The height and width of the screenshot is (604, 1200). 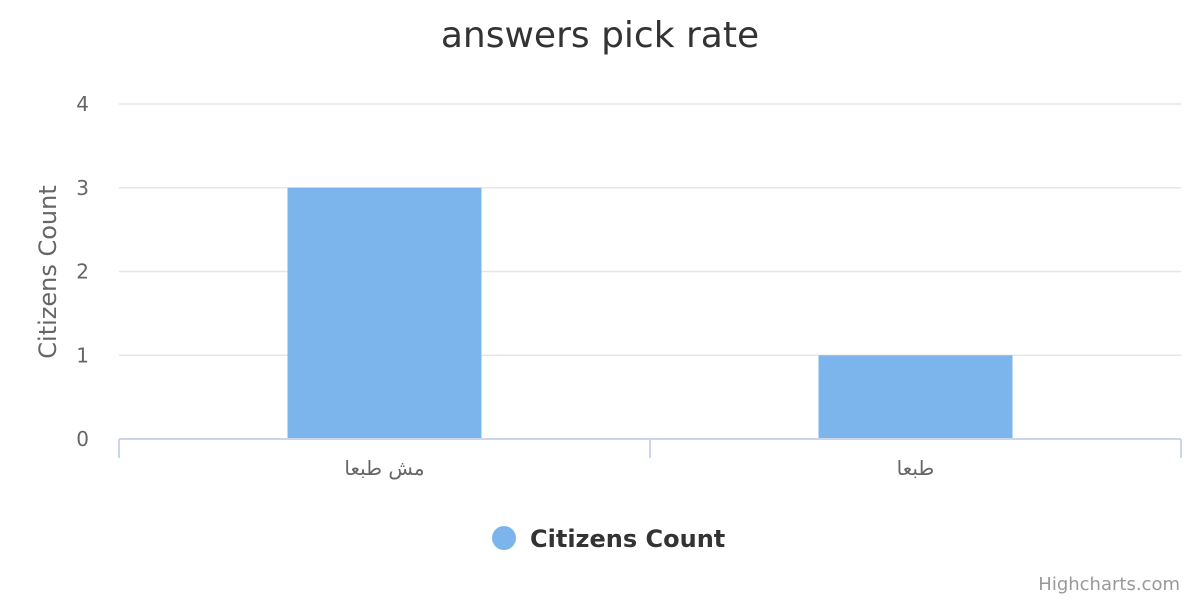 What do you see at coordinates (650, 448) in the screenshot?
I see `x-axis` at bounding box center [650, 448].